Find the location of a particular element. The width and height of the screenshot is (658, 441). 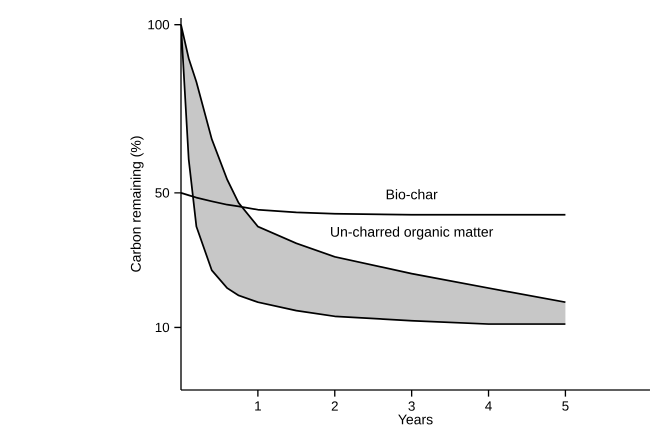

annotation: Un-charred organic matter is located at coordinates (412, 233).